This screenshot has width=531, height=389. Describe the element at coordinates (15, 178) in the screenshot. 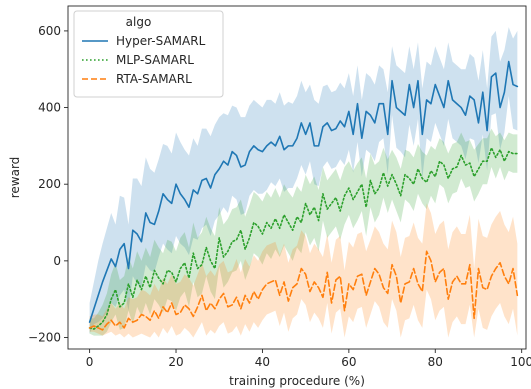

I see `y-axis-label: reward` at that location.